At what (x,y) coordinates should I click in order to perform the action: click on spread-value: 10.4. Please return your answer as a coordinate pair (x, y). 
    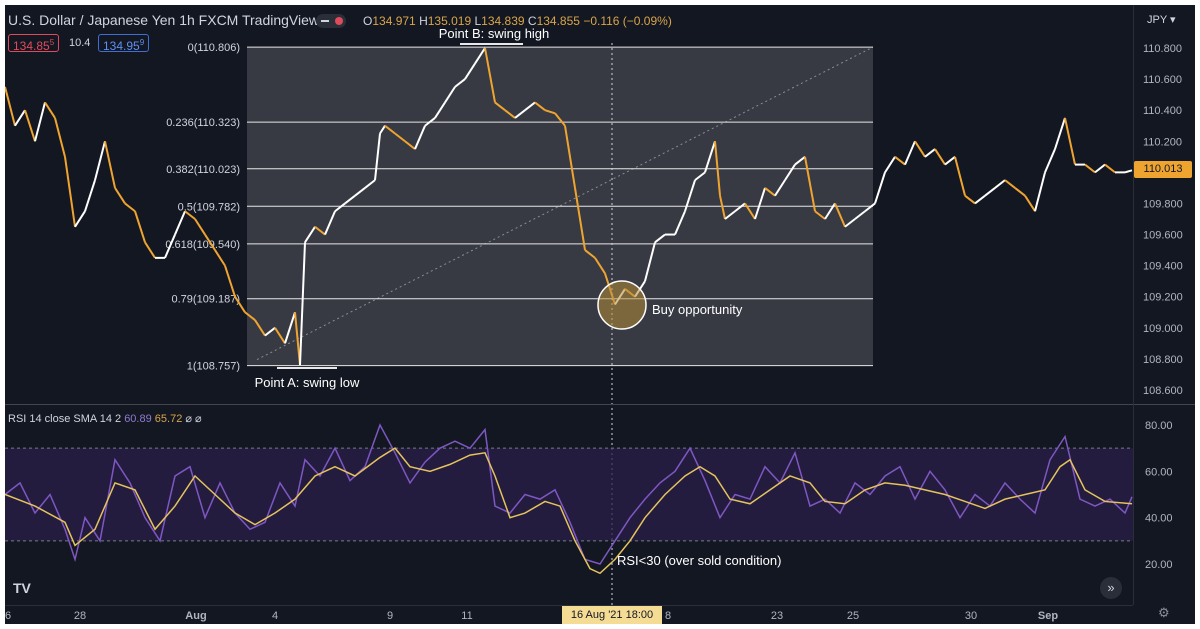
    Looking at the image, I should click on (80, 43).